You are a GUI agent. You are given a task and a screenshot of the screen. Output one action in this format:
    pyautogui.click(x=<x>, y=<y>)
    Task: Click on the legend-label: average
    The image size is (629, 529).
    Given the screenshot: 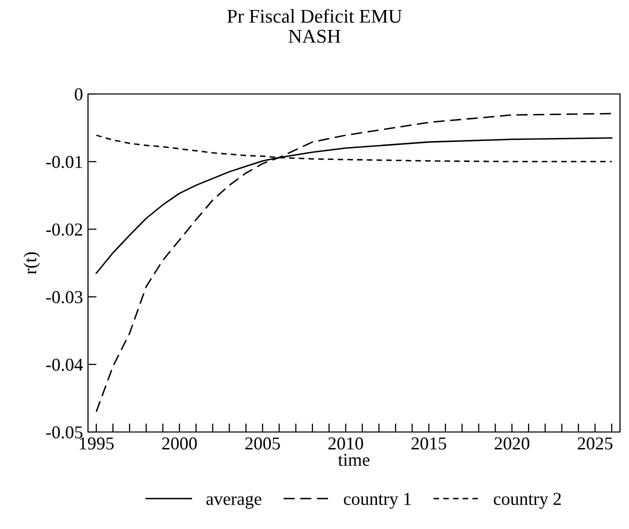 What is the action you would take?
    pyautogui.click(x=234, y=502)
    